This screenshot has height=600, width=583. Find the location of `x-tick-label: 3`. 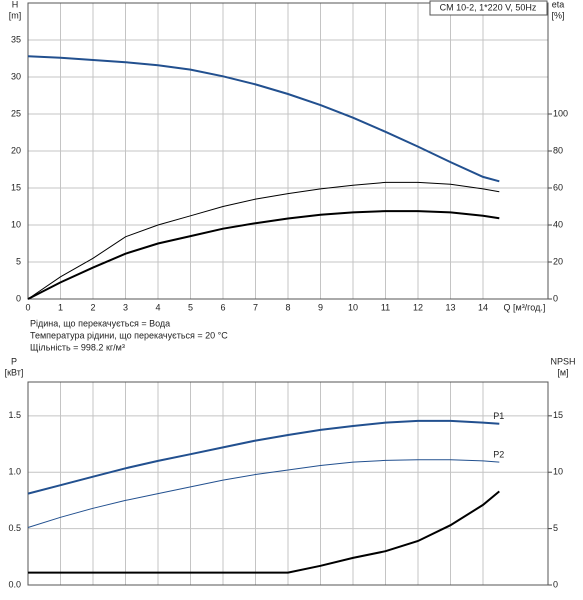

x-tick-label: 3 is located at coordinates (125, 307).